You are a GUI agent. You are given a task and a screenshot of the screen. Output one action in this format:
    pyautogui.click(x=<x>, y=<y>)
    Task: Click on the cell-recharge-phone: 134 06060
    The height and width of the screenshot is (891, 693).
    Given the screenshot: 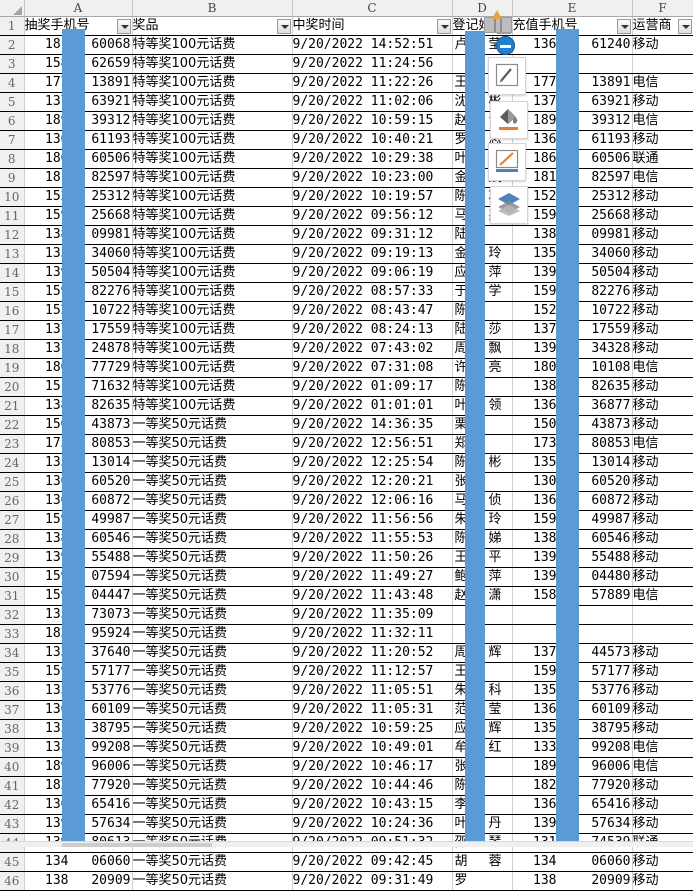 What is the action you would take?
    pyautogui.click(x=572, y=862)
    